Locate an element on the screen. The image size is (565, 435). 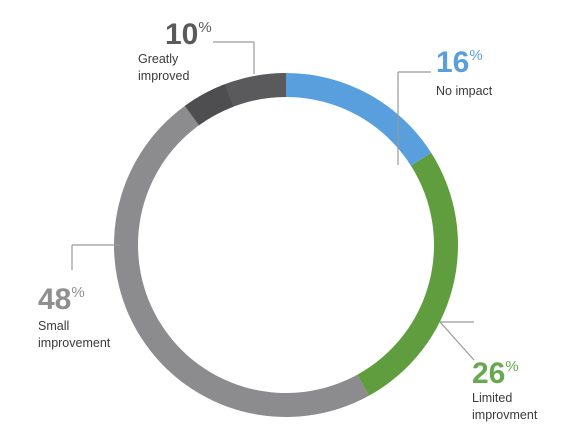
category-label-limited-improvment: Limited improvment is located at coordinates (505, 406).